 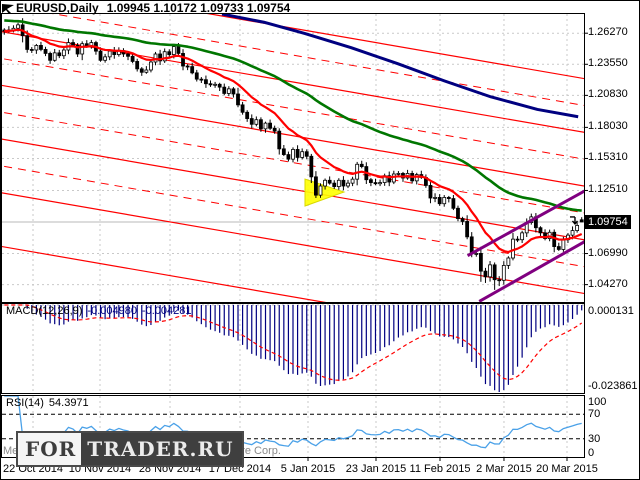 I want to click on ma-200-line, so click(x=400, y=66).